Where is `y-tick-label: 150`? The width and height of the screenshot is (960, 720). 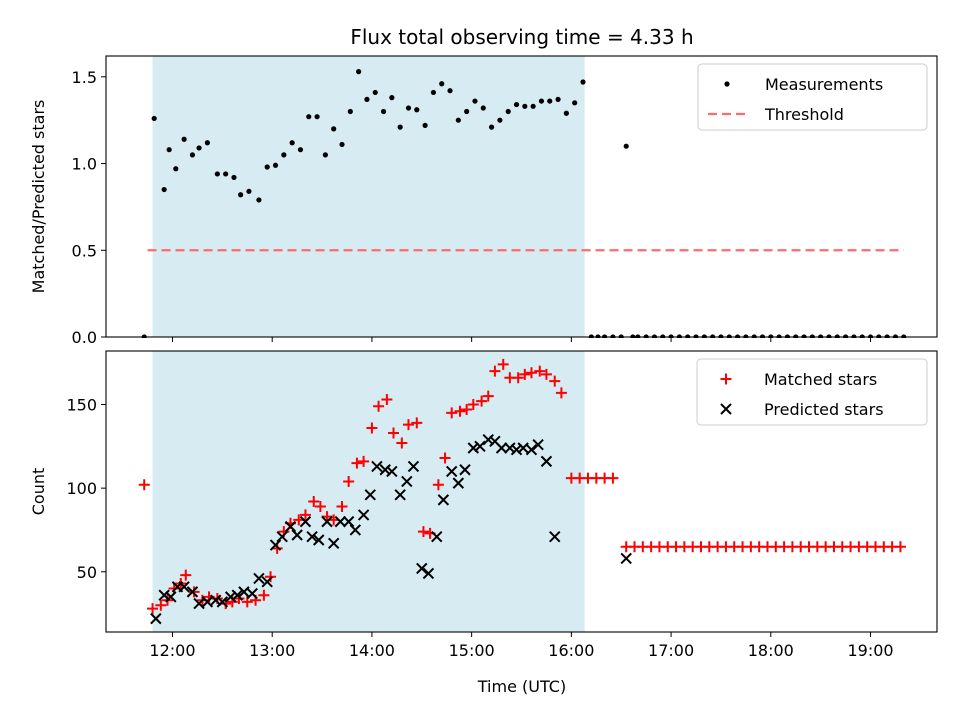
y-tick-label: 150 is located at coordinates (81, 405).